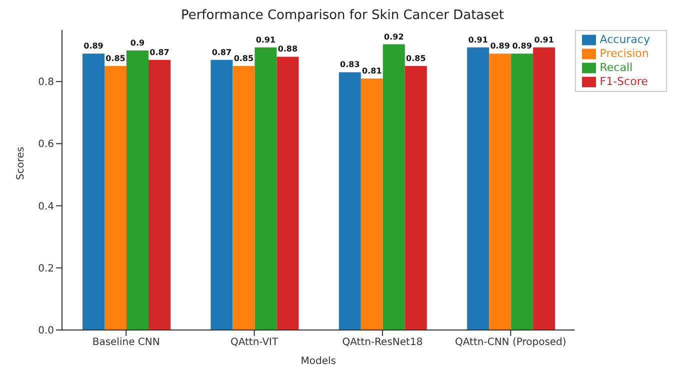 Image resolution: width=685 pixels, height=376 pixels. I want to click on y-tick-label: 0.2, so click(46, 268).